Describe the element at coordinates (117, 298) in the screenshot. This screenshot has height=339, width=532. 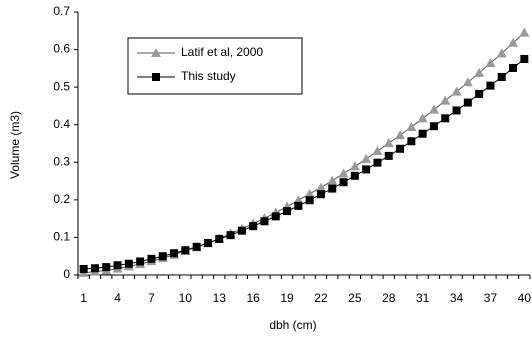
I see `x-tick-label: 4` at that location.